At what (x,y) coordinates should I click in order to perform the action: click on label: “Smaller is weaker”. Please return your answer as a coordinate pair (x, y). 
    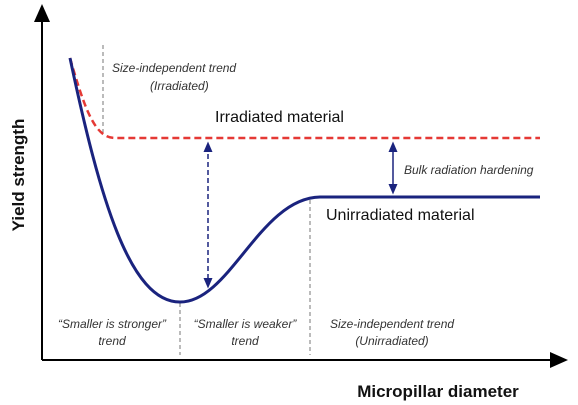
    Looking at the image, I should click on (246, 324).